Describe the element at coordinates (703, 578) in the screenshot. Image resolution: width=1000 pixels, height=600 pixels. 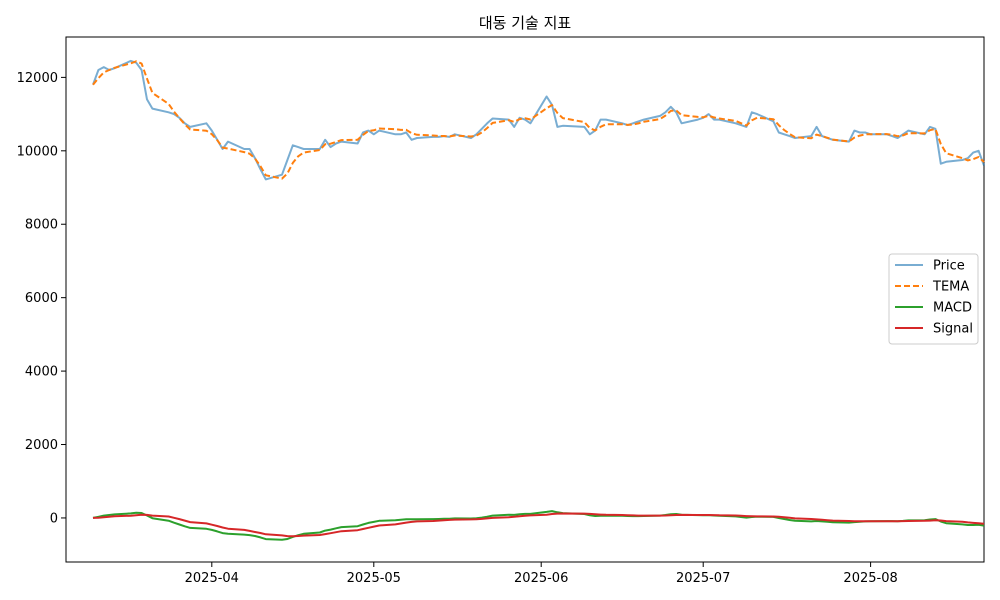
I see `x-tick-label: 2025-07` at that location.